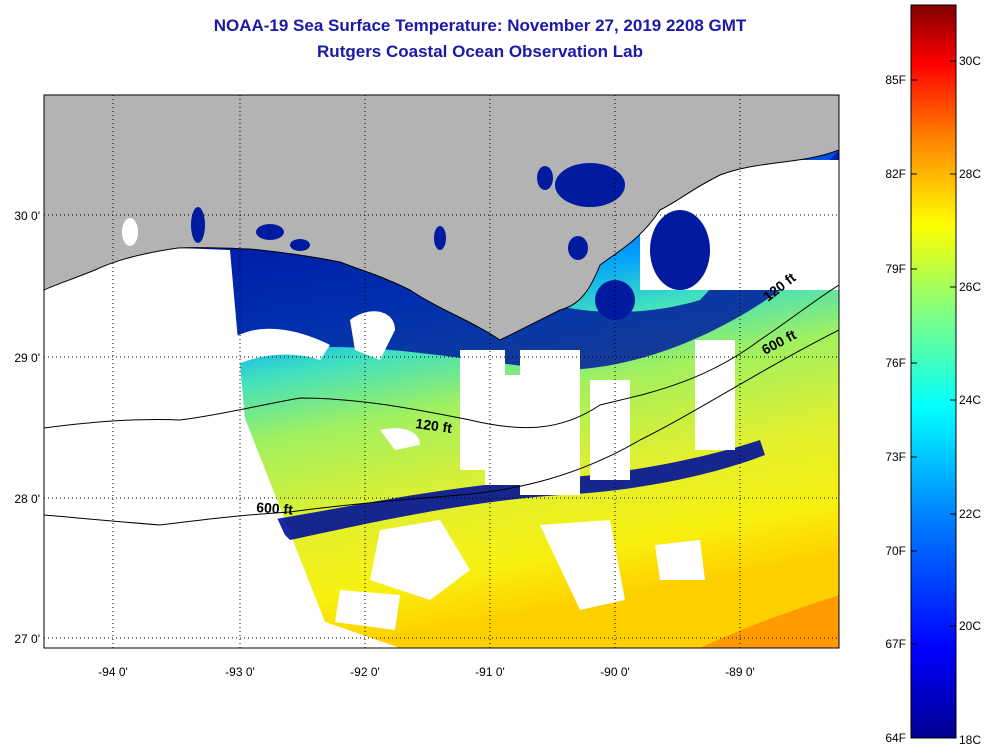  I want to click on lat-label: 29 0', so click(27, 358).